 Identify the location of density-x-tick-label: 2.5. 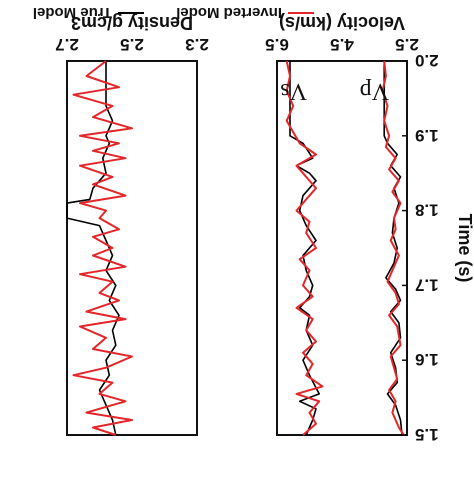
(132, 44).